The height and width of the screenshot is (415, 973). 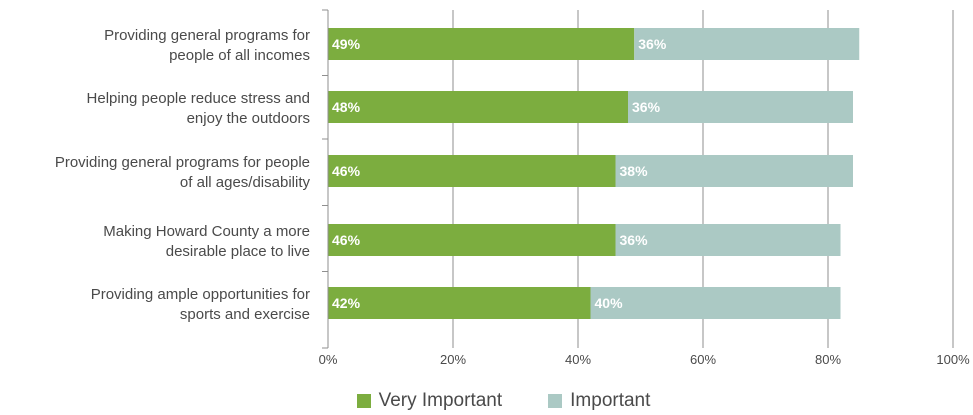 I want to click on legend-label-important: Important, so click(x=610, y=400).